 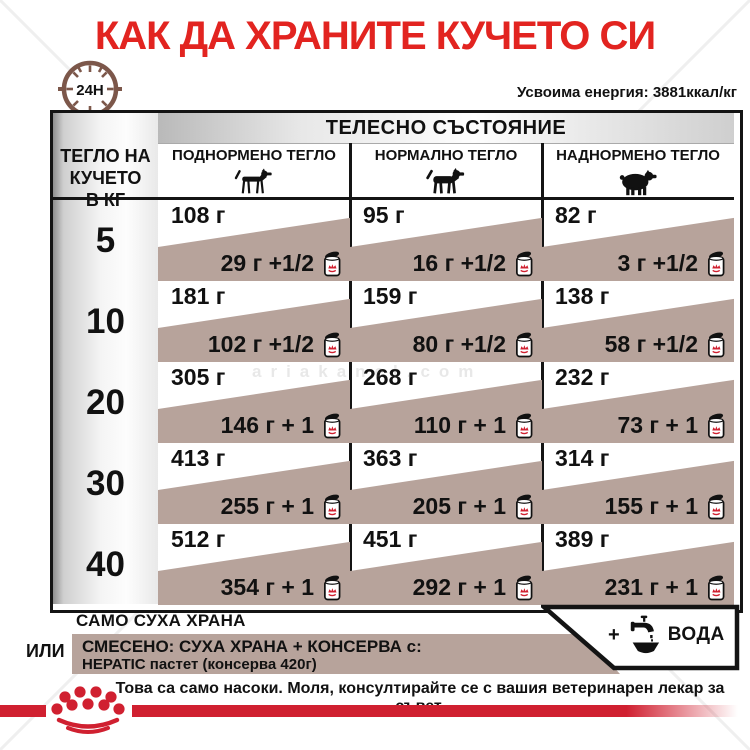 What do you see at coordinates (474, 425) in the screenshot?
I see `mixed-amount: 110 г + 1` at bounding box center [474, 425].